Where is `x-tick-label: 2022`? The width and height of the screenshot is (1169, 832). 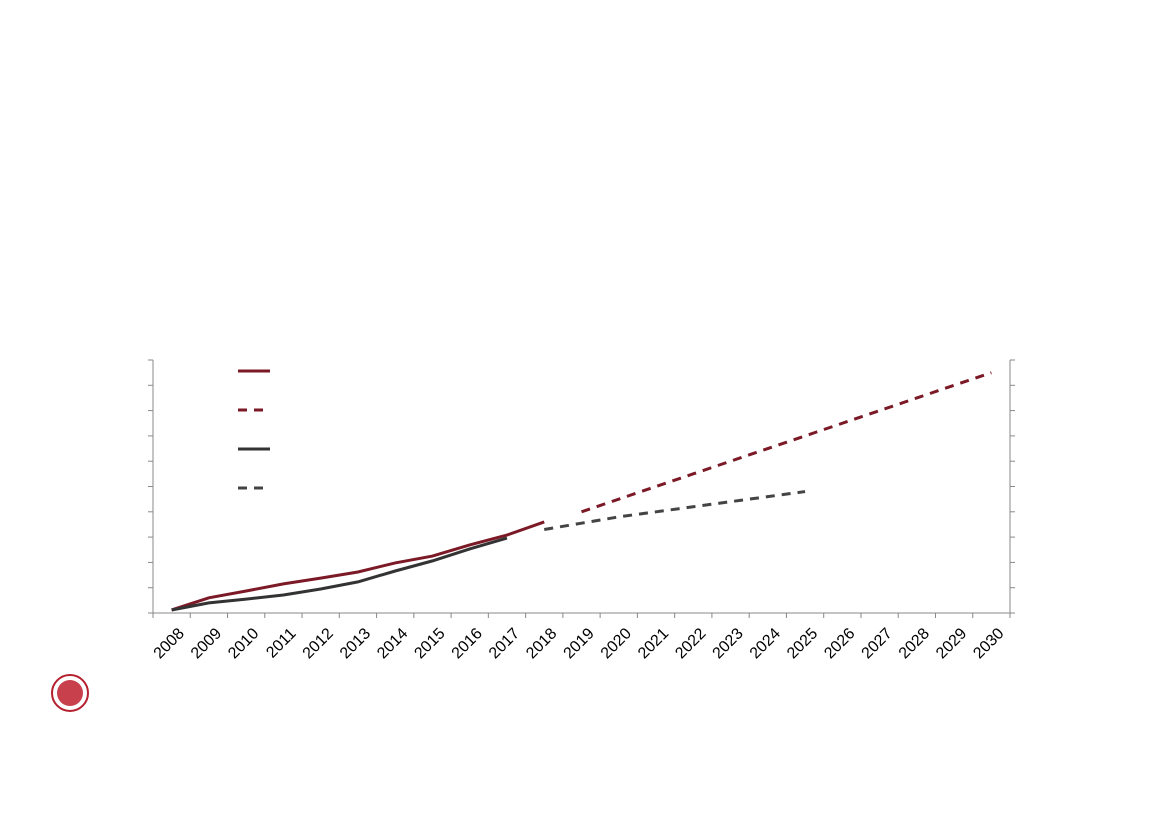
x-tick-label: 2022 is located at coordinates (690, 643).